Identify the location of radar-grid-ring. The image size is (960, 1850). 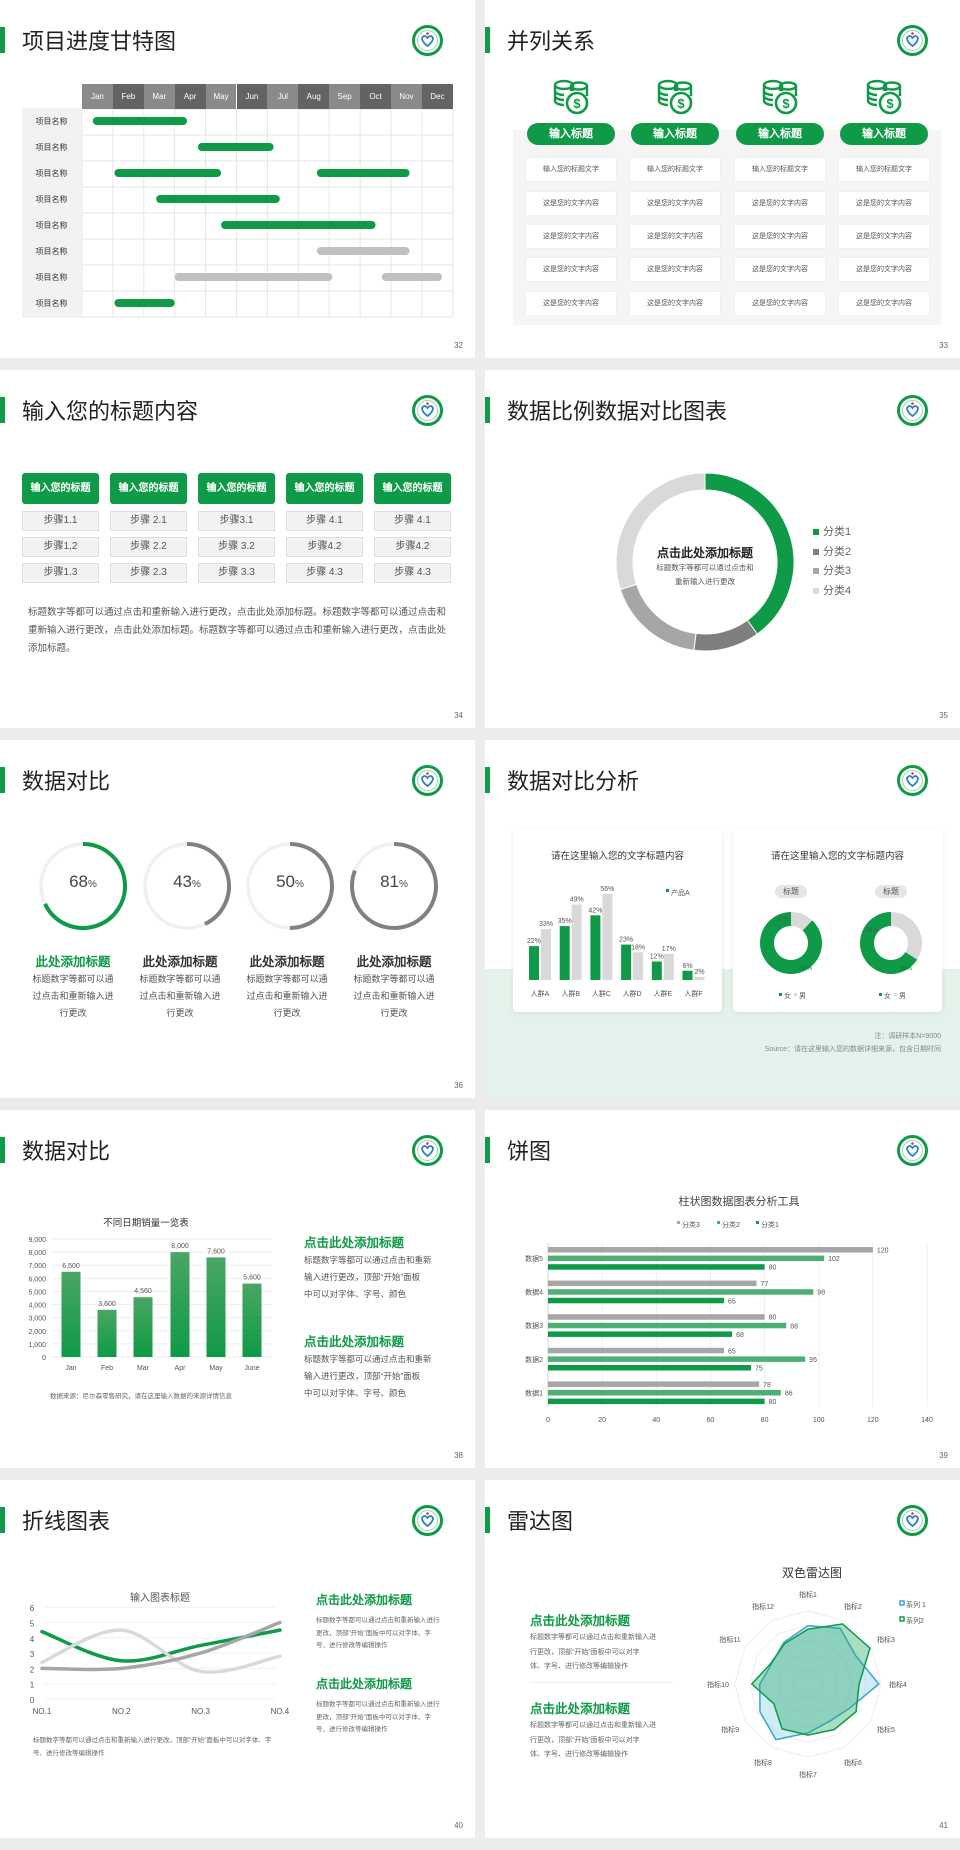
(808, 1684).